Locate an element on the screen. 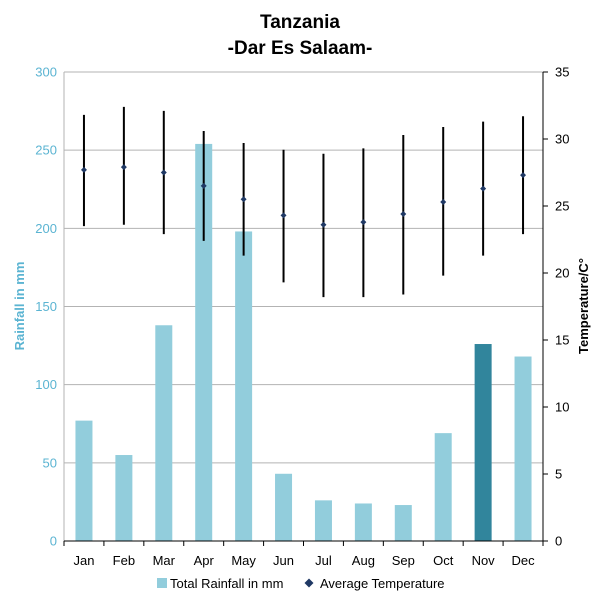 This screenshot has height=600, width=600. left-tick-label: 100 is located at coordinates (46, 384).